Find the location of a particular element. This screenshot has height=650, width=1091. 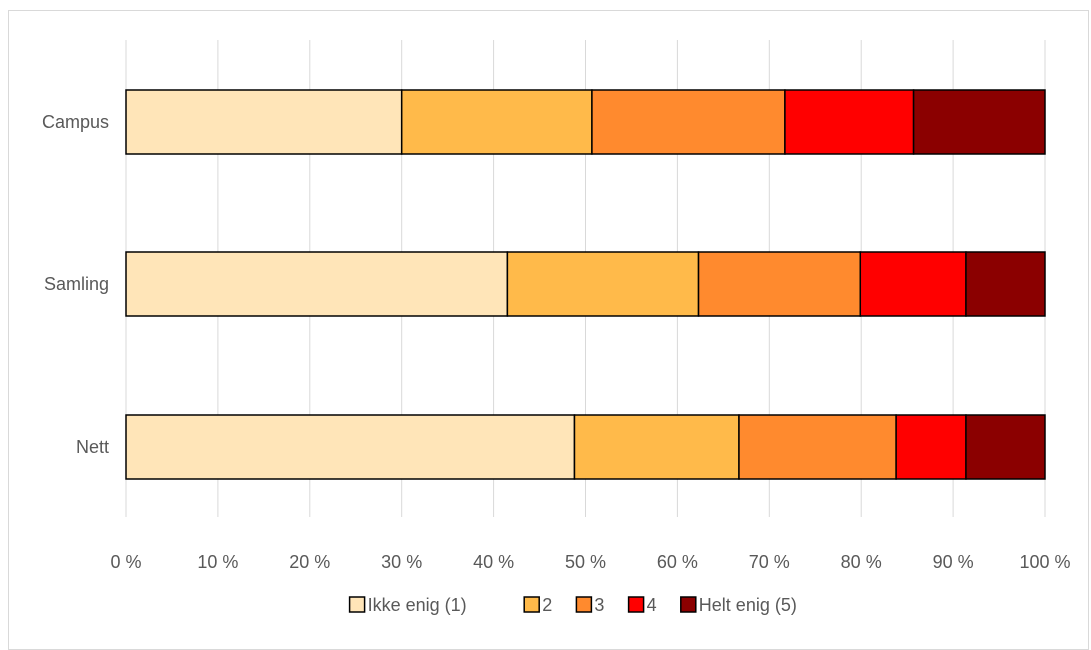

legend-item: 3 is located at coordinates (589, 605).